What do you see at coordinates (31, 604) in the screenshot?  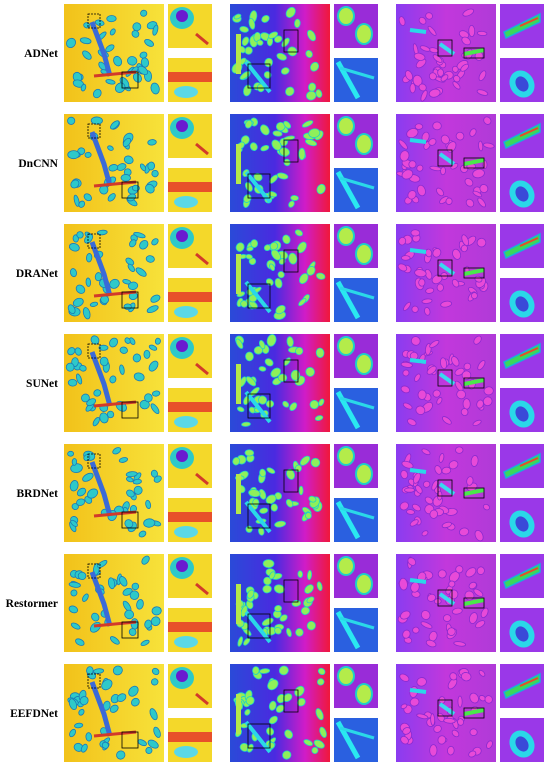 I see `method-label: Restormer` at bounding box center [31, 604].